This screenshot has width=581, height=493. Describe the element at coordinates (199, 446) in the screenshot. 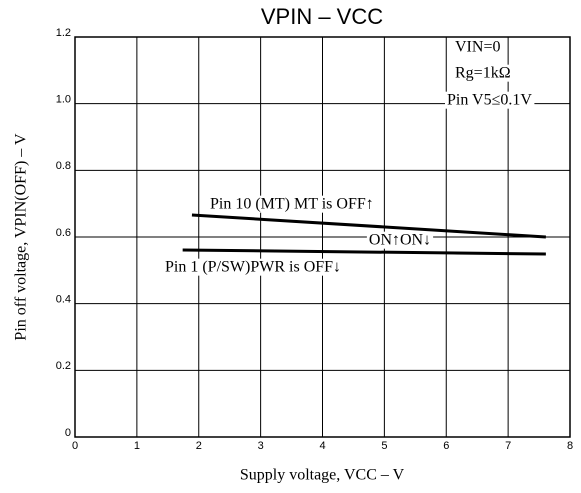

I see `x-tick-label: 2` at that location.